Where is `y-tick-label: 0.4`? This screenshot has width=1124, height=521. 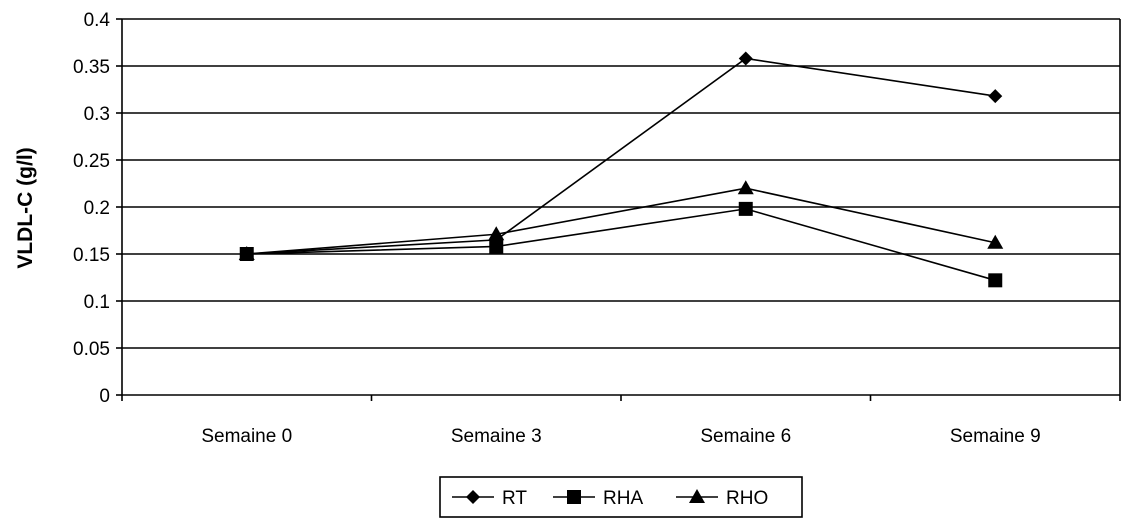 y-tick-label: 0.4 is located at coordinates (97, 20).